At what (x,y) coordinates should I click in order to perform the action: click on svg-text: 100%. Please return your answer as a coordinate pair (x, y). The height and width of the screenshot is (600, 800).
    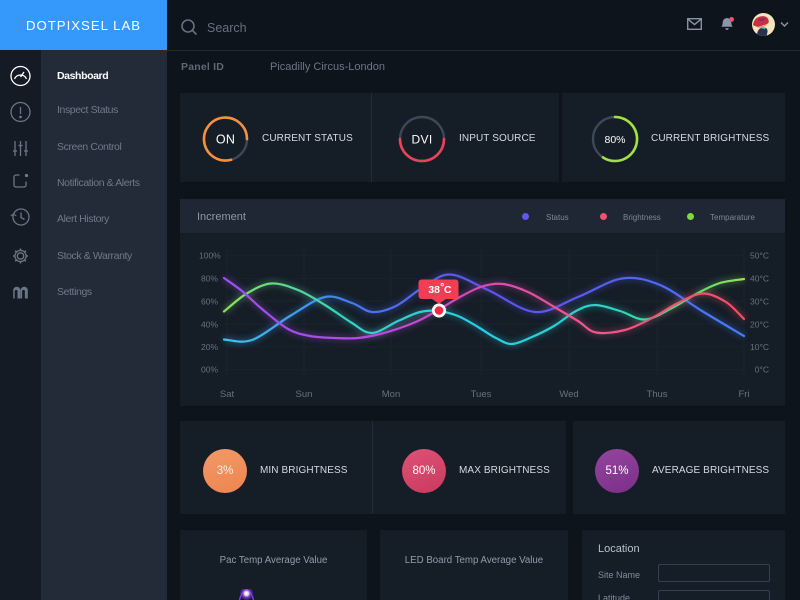
    Looking at the image, I should click on (210, 256).